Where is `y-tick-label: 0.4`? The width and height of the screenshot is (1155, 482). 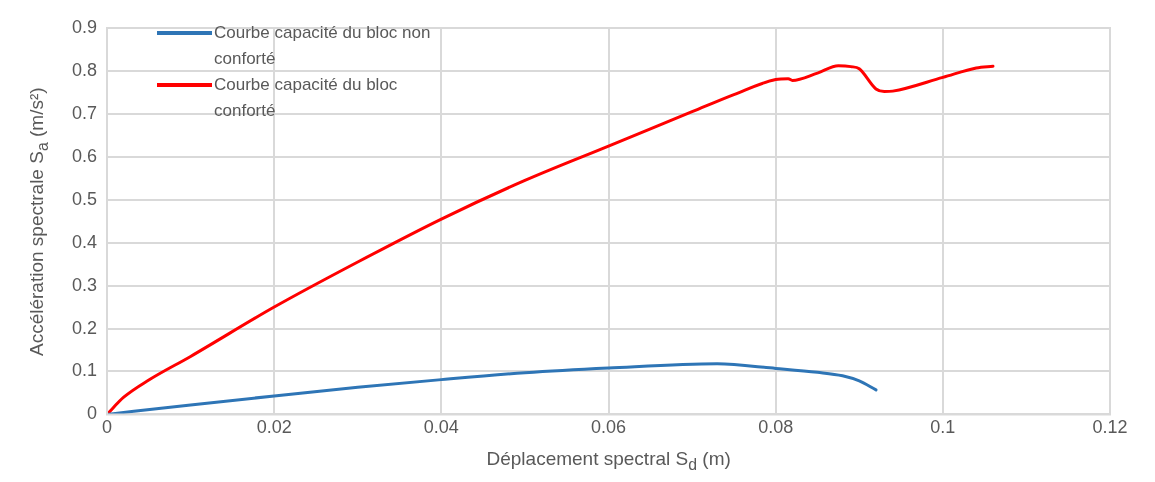 y-tick-label: 0.4 is located at coordinates (84, 241).